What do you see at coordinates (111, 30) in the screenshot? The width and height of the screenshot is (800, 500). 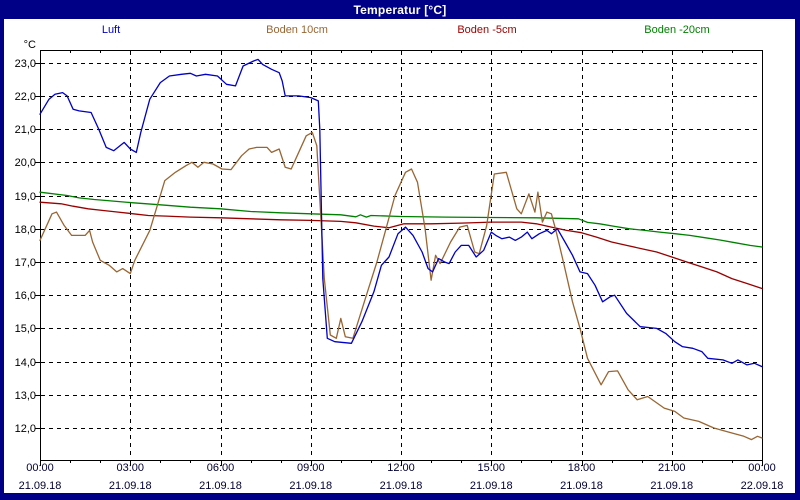 I see `legend-item-luft: Luft` at bounding box center [111, 30].